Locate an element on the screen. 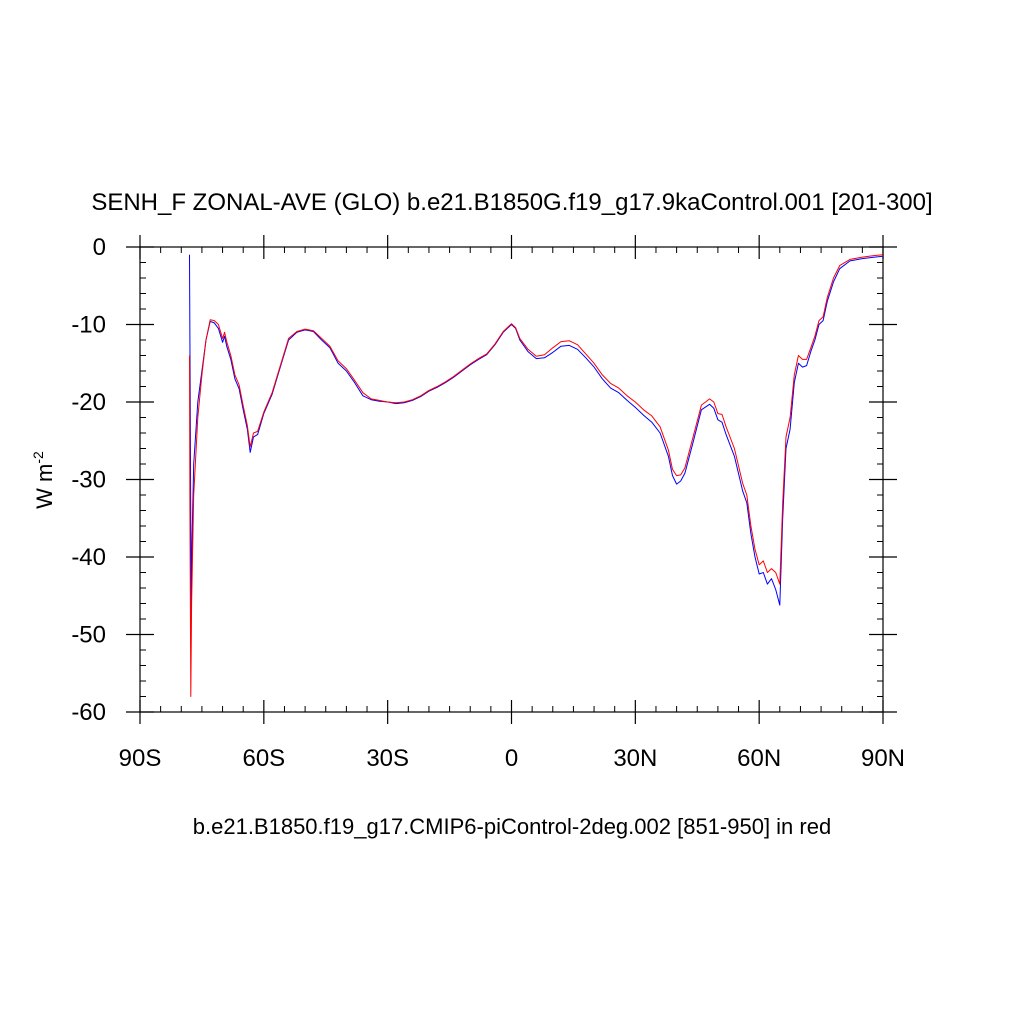 Image resolution: width=1024 pixels, height=1024 pixels. y-axis-label-unit: W m is located at coordinates (44, 486).